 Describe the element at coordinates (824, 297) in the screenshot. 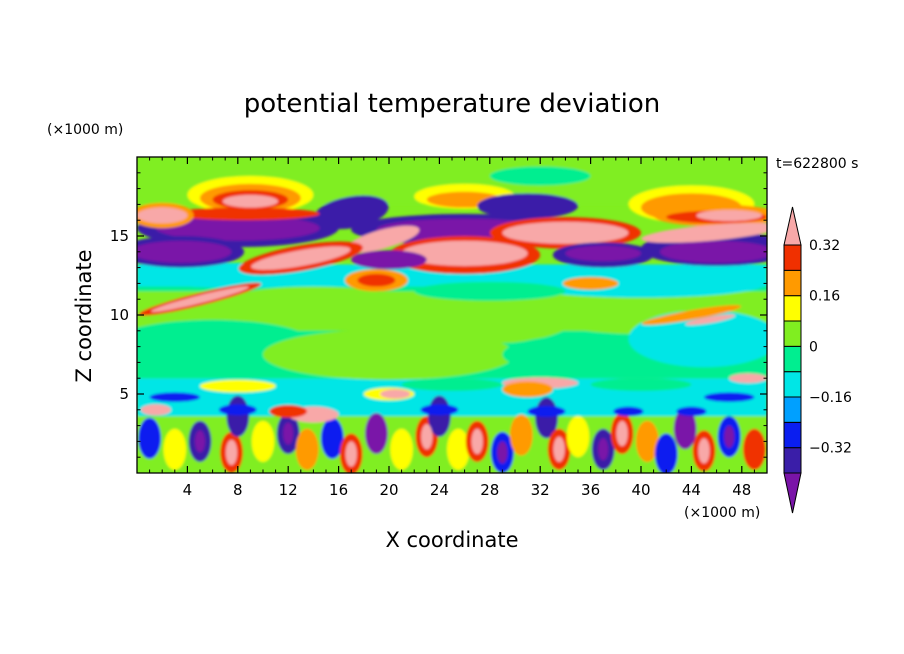

I see `colorbar-tick-label: 0.16` at that location.